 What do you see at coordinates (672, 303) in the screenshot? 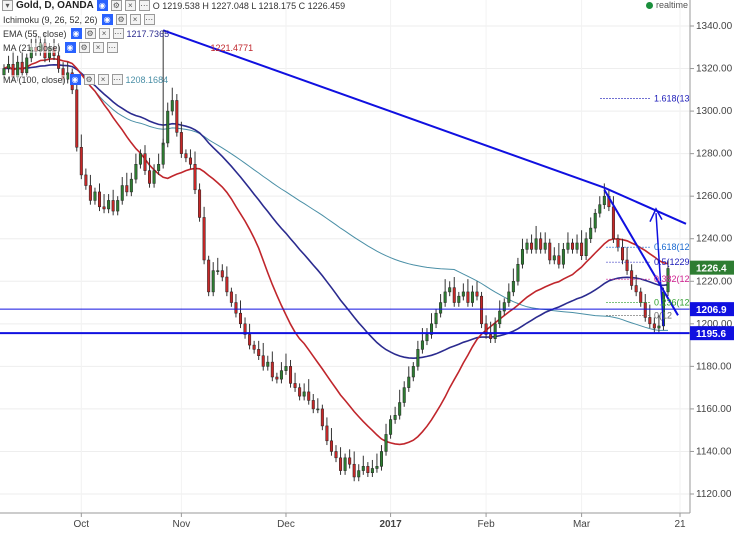
I see `fib-label: 0.236(12` at bounding box center [672, 303].